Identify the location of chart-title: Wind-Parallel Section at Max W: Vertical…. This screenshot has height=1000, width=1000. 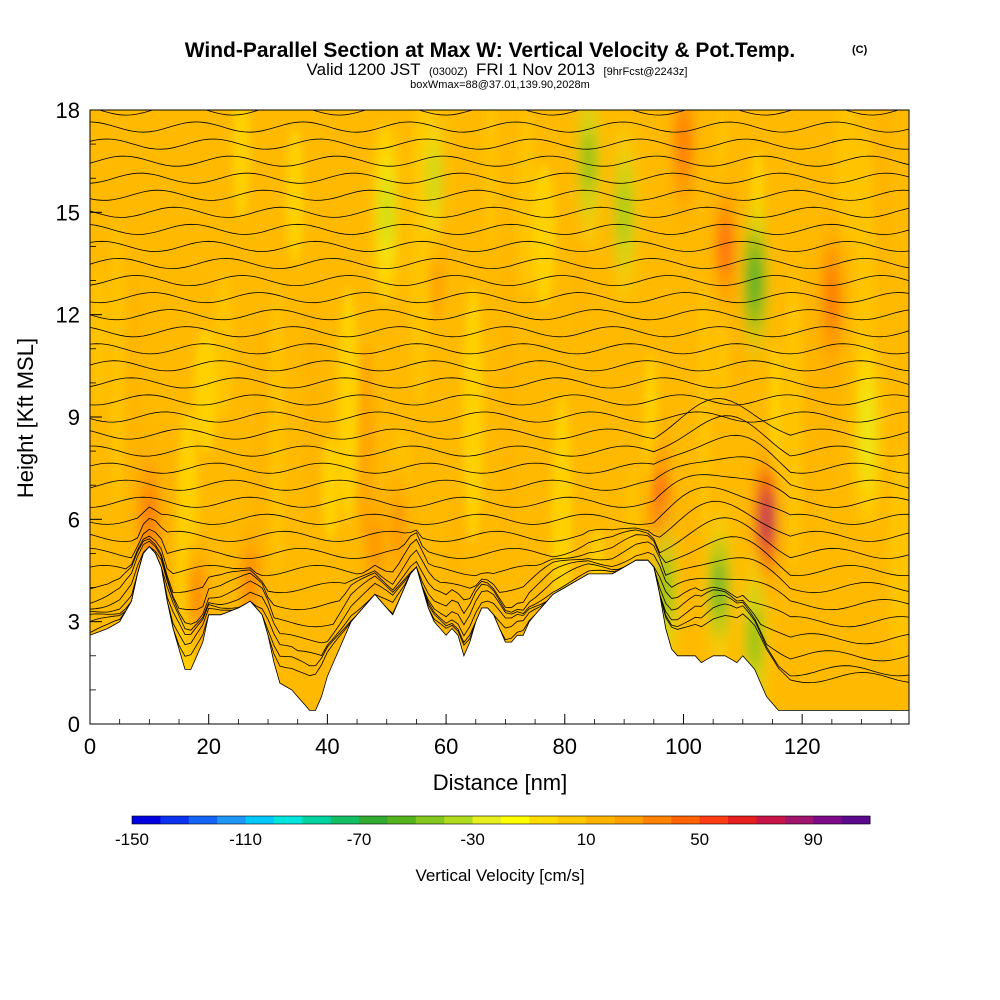
(490, 50).